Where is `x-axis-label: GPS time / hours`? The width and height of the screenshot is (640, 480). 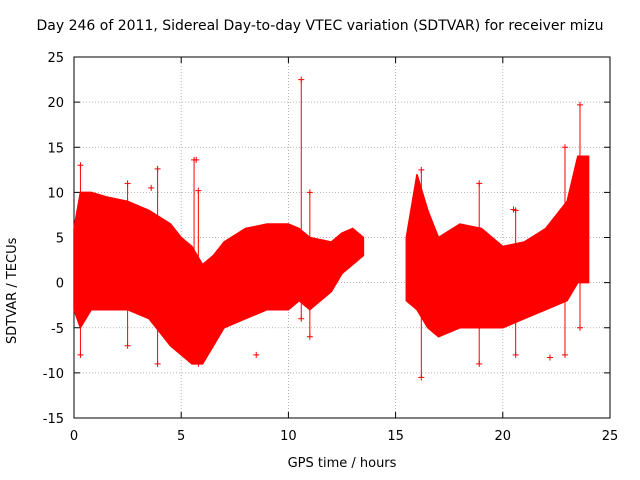 x-axis-label: GPS time / hours is located at coordinates (342, 463).